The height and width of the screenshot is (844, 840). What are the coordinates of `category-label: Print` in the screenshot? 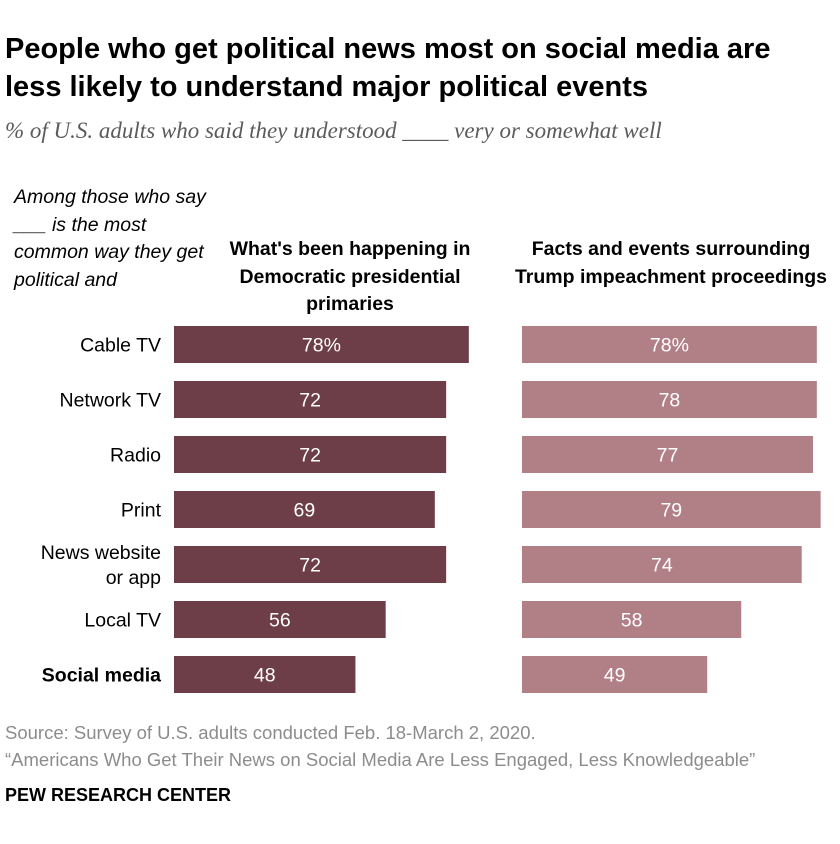 It's located at (141, 511).